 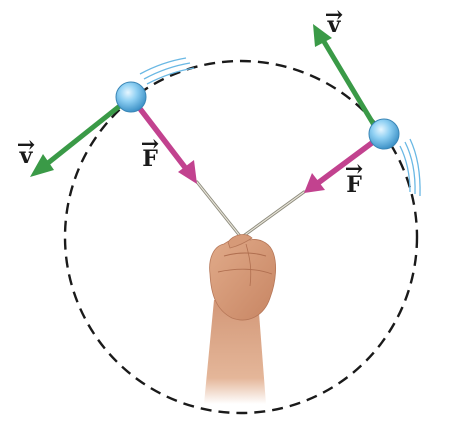 I want to click on label-velocity-top: → v, so click(x=334, y=20).